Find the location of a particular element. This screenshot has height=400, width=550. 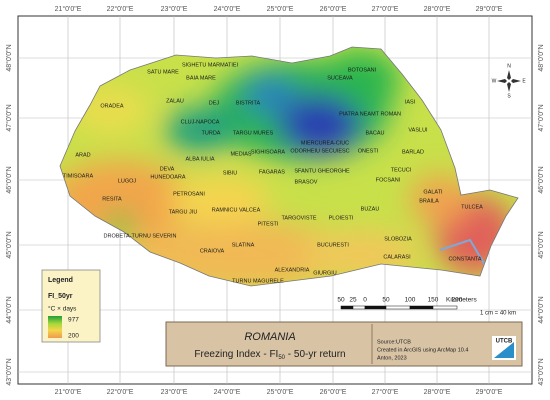

logo-text: UTCB is located at coordinates (504, 342).